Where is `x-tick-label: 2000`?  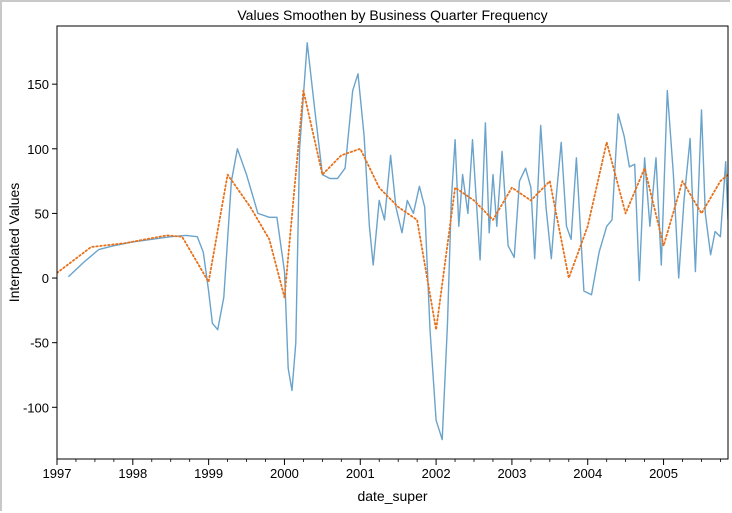 x-tick-label: 2000 is located at coordinates (284, 473).